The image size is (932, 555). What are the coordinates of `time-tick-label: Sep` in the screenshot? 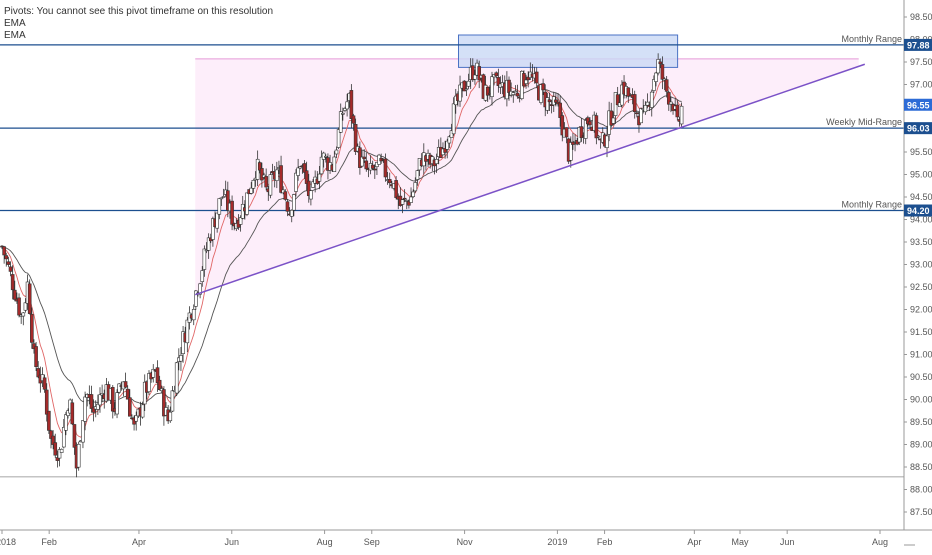 It's located at (372, 542).